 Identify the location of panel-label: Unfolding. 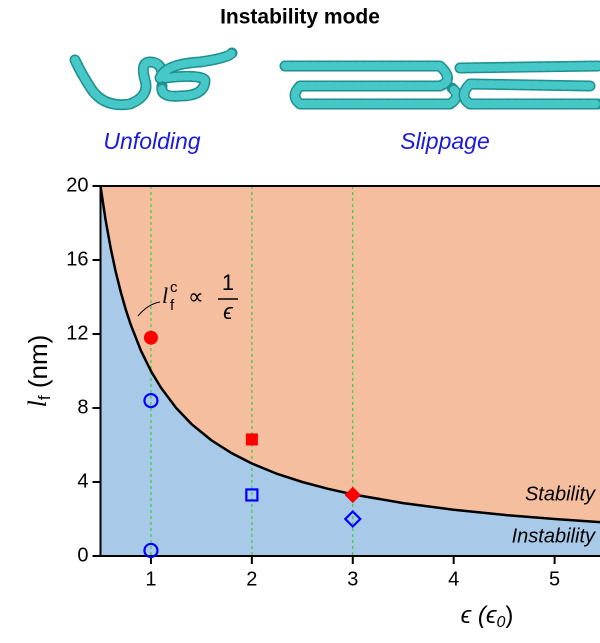
(151, 141).